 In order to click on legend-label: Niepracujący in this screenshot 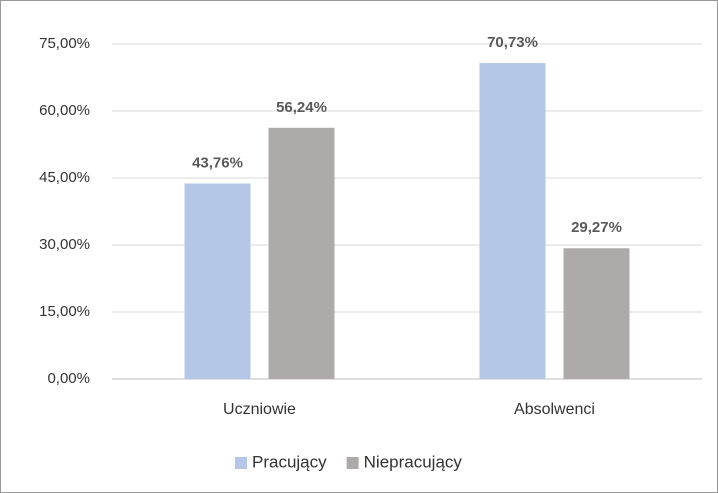, I will do `click(413, 461)`.